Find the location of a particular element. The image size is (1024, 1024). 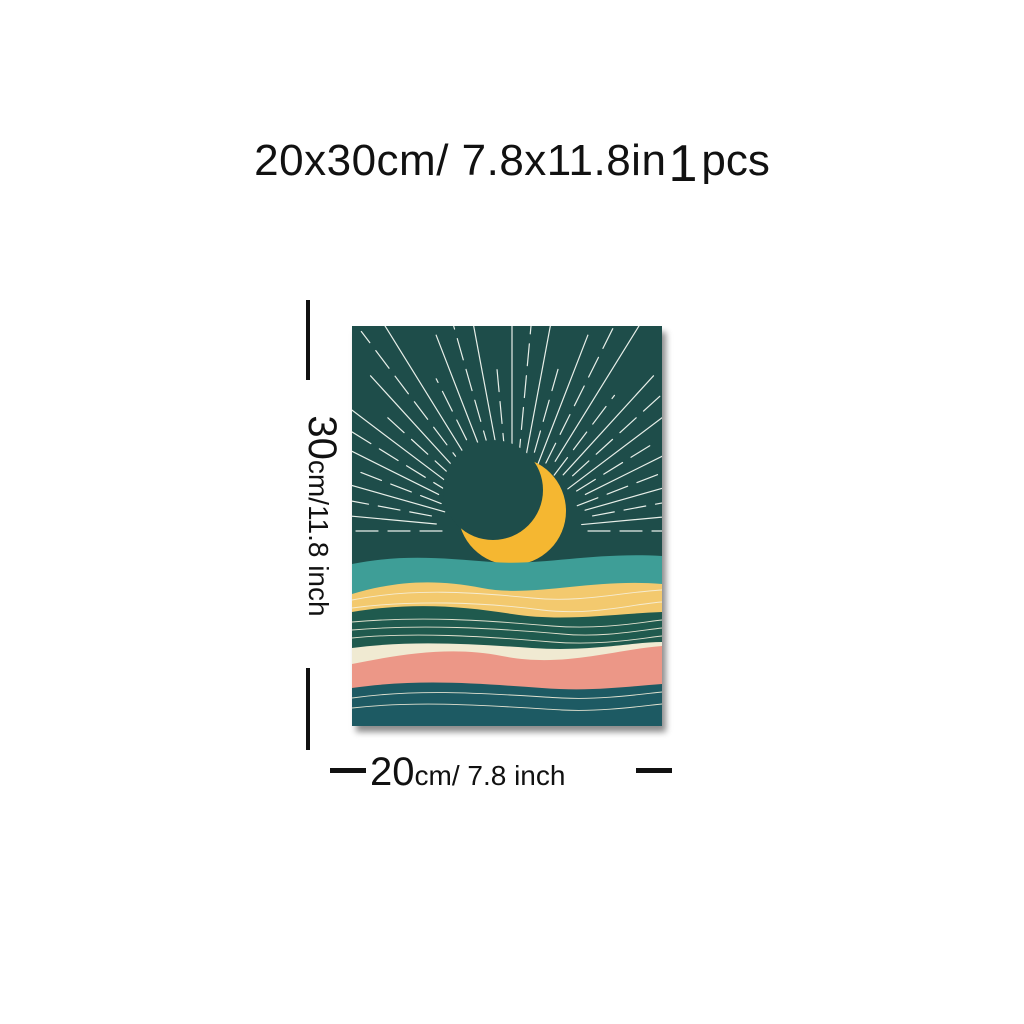

width-unit: cm/ 7.8 inch is located at coordinates (490, 775).